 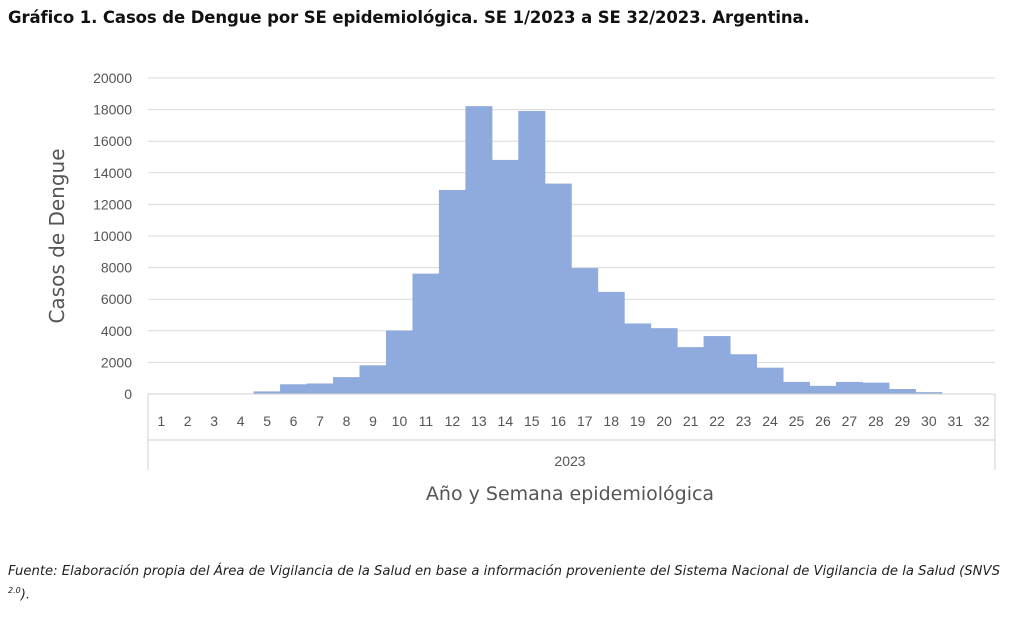 What do you see at coordinates (116, 268) in the screenshot?
I see `y-tick-label: 8000` at bounding box center [116, 268].